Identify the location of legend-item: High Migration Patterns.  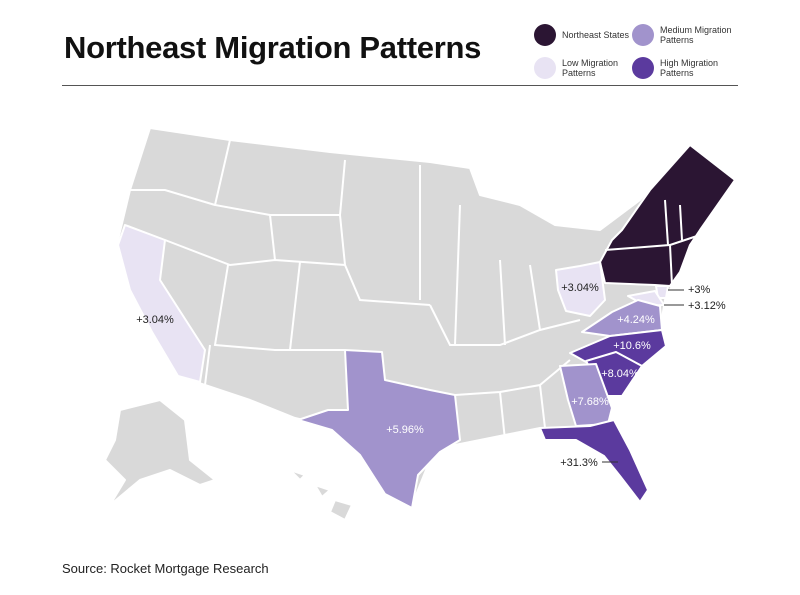
(687, 68).